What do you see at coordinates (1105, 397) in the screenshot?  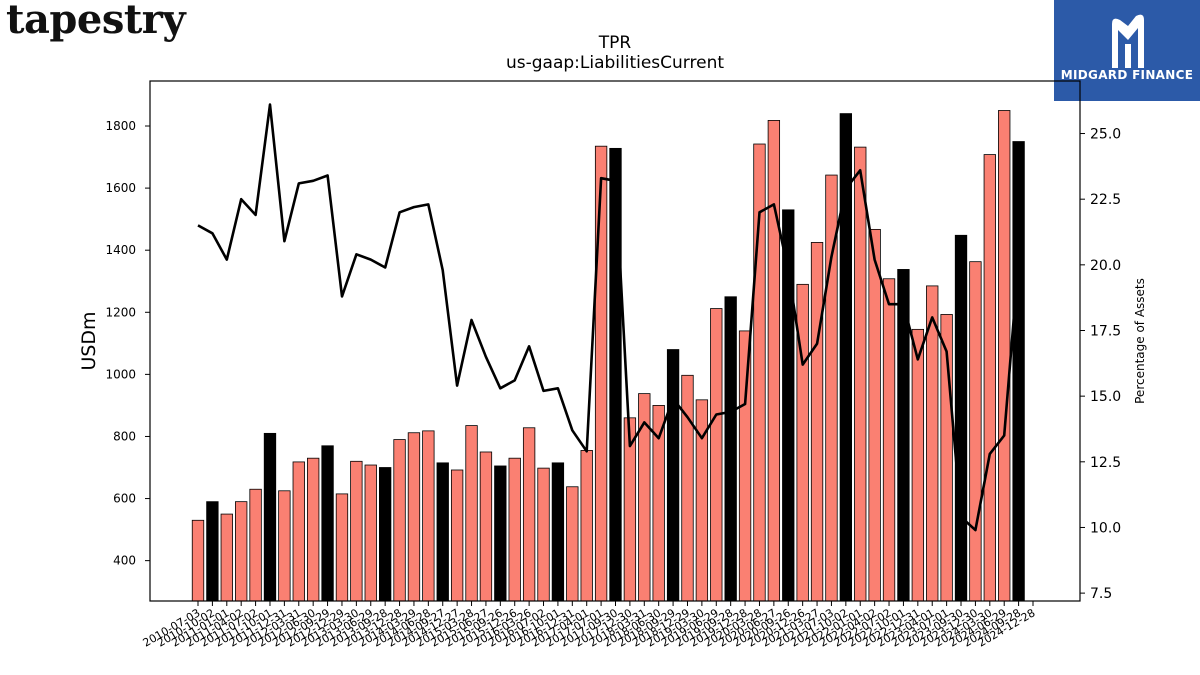 I see `y2-tick-label: 15.0` at bounding box center [1105, 397].